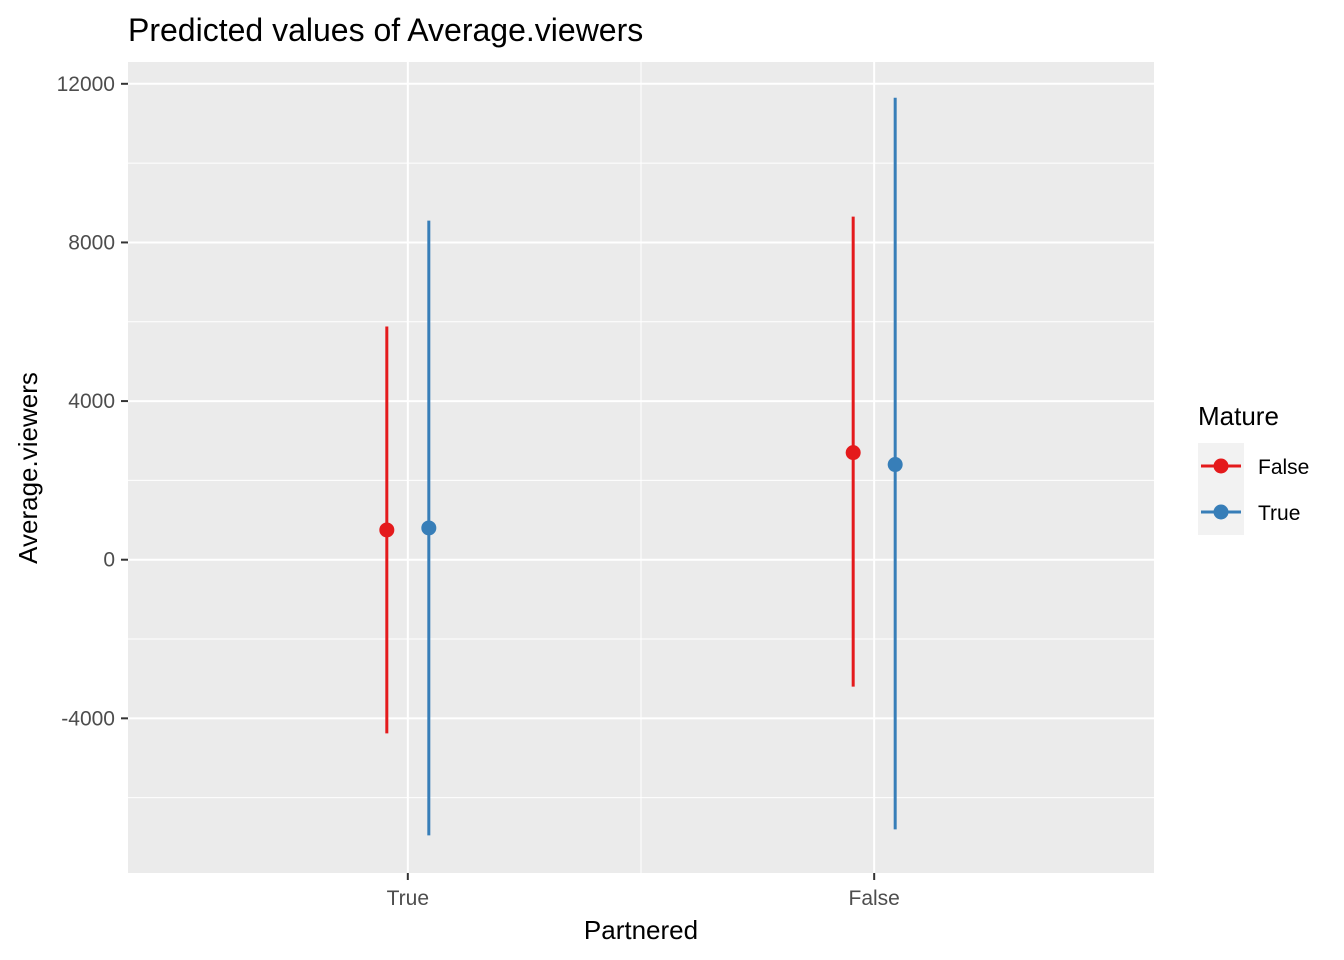 This screenshot has height=960, width=1344. What do you see at coordinates (1253, 489) in the screenshot?
I see `legend-items: False True` at bounding box center [1253, 489].